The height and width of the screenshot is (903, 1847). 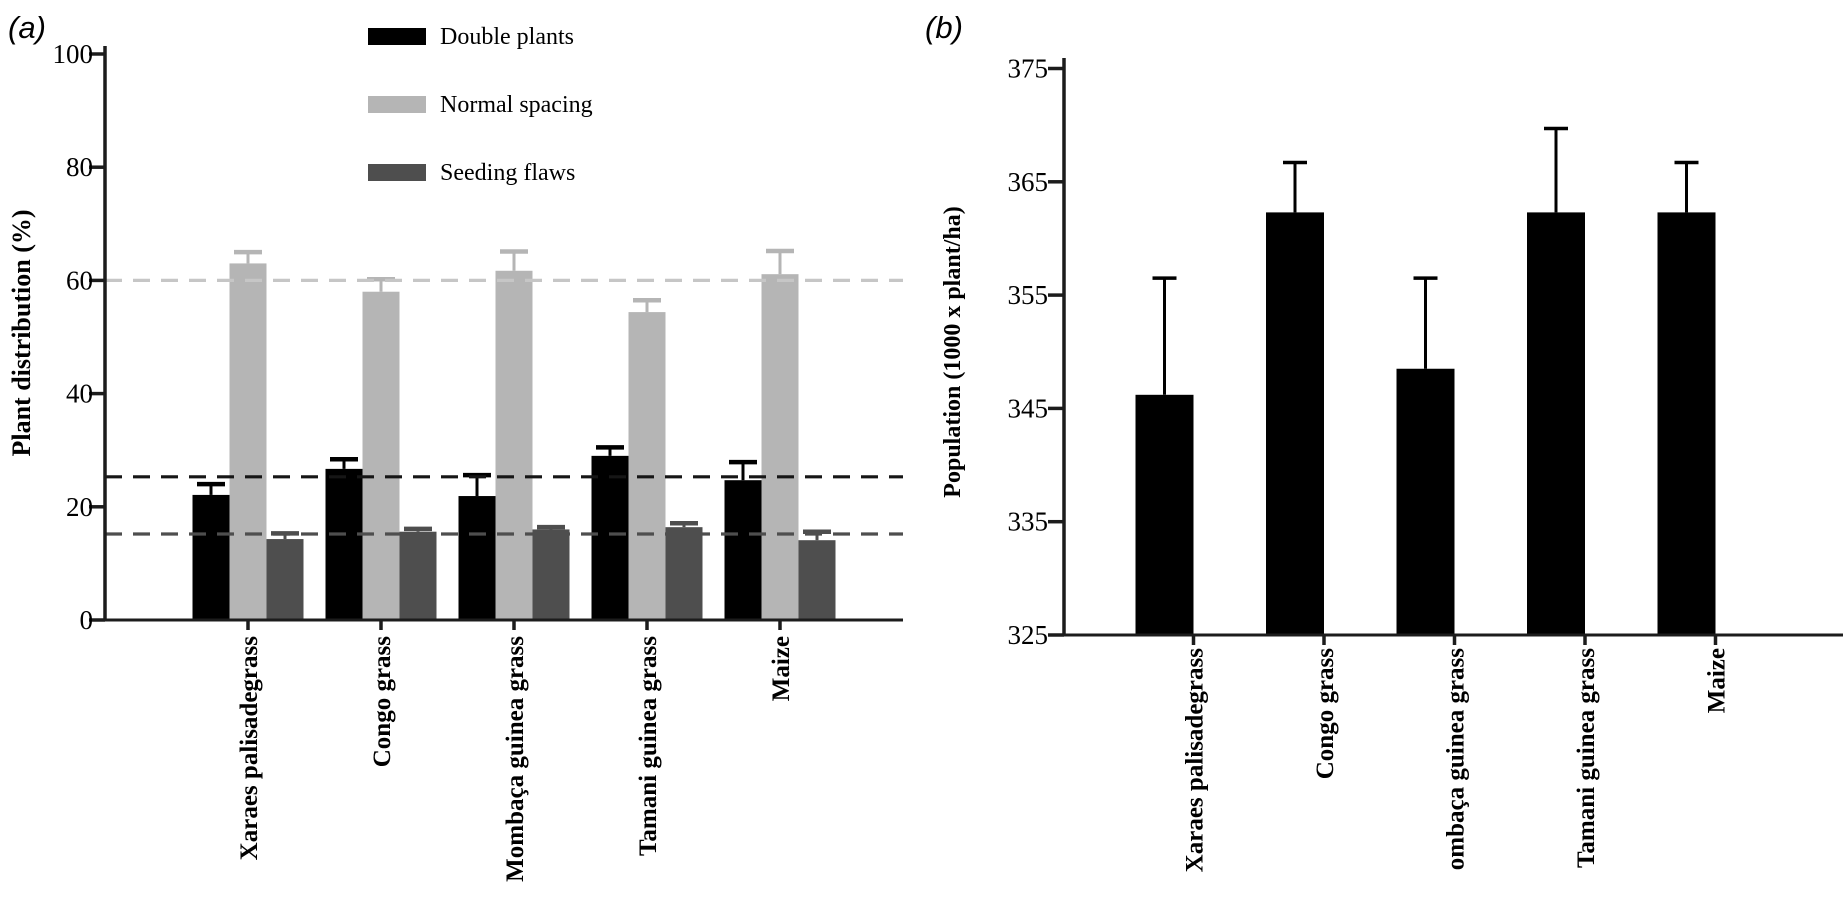 What do you see at coordinates (1028, 408) in the screenshot?
I see `y-tick-label: 345` at bounding box center [1028, 408].